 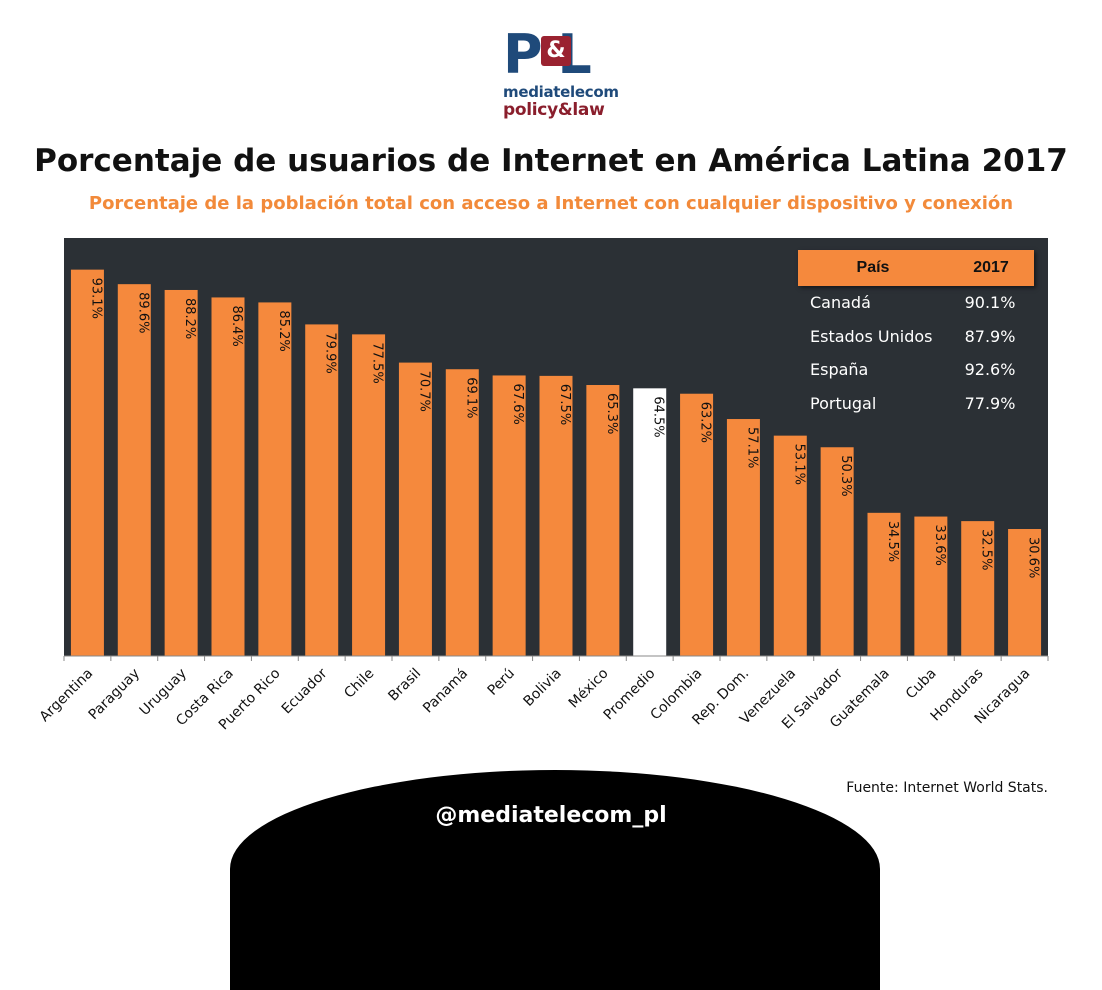 What do you see at coordinates (843, 403) in the screenshot?
I see `table-cell-country: Portugal` at bounding box center [843, 403].